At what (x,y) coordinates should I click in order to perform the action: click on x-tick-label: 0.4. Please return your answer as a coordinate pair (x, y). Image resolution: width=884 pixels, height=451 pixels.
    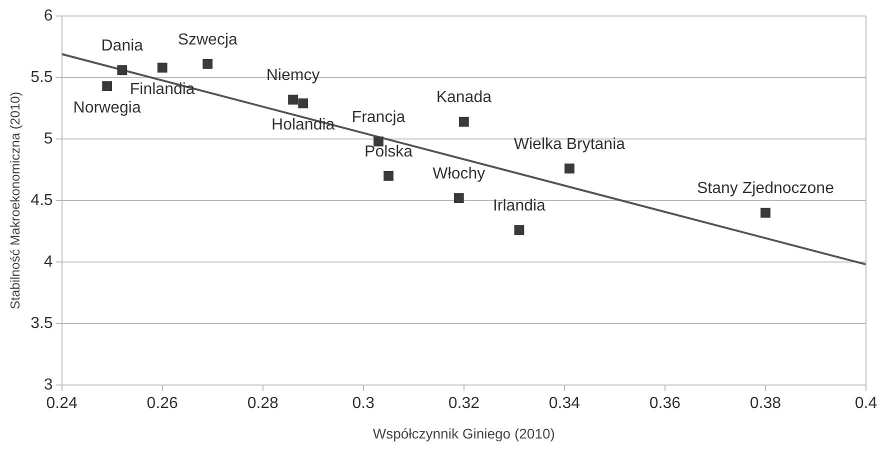
    Looking at the image, I should click on (866, 403).